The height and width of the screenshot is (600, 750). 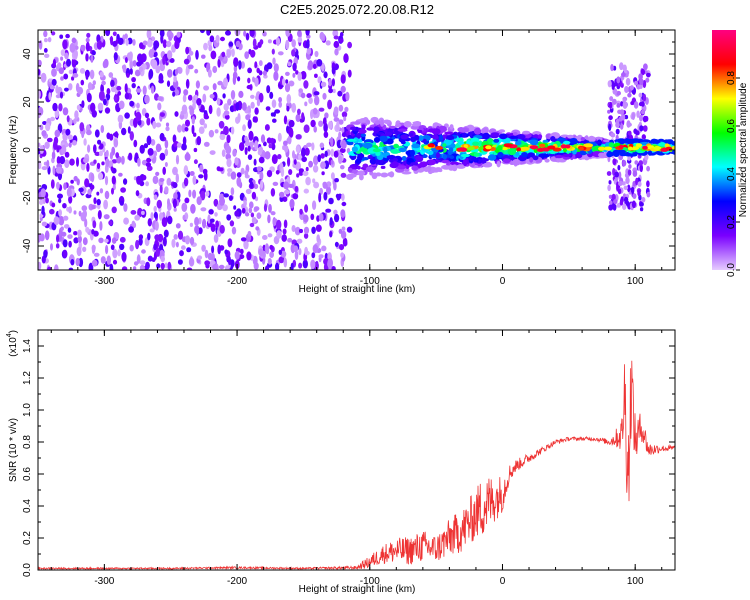 What do you see at coordinates (635, 581) in the screenshot?
I see `x-tick-label: 100` at bounding box center [635, 581].